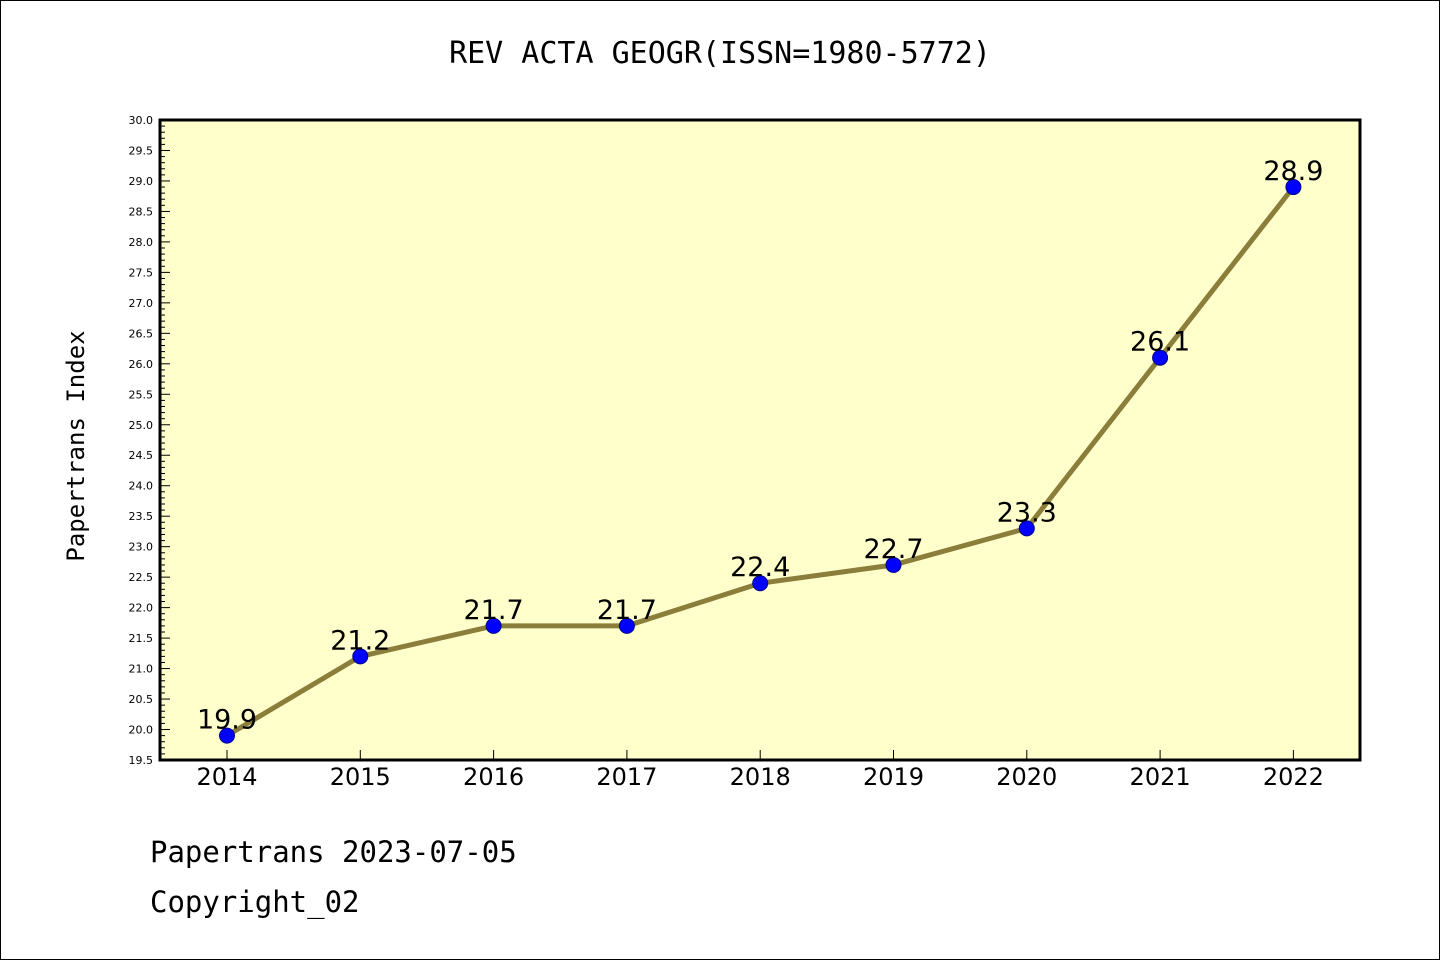 This screenshot has width=1440, height=960. Describe the element at coordinates (141, 608) in the screenshot. I see `y-tick-label: 22.0` at that location.